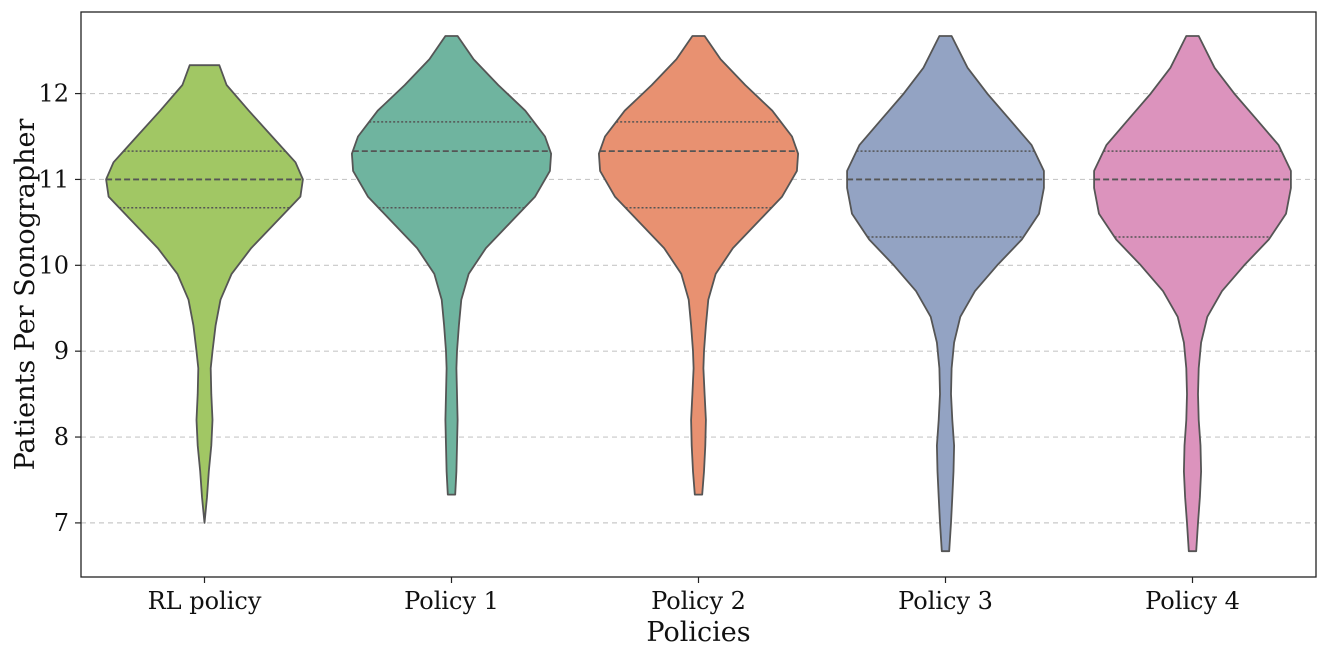 This screenshot has height=659, width=1328. What do you see at coordinates (25, 294) in the screenshot?
I see `y-axis-title: Patients Per Sonographer` at bounding box center [25, 294].